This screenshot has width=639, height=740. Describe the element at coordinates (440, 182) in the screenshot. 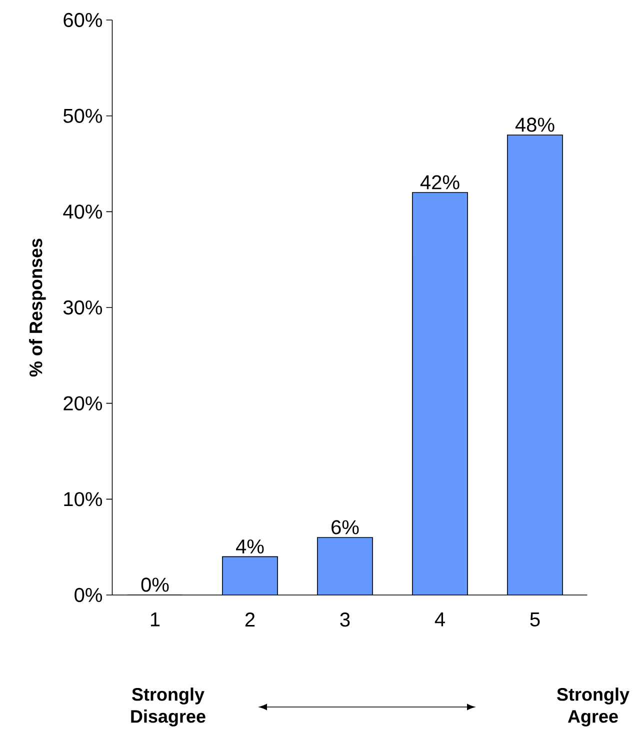

I see `data-label: 42%` at that location.